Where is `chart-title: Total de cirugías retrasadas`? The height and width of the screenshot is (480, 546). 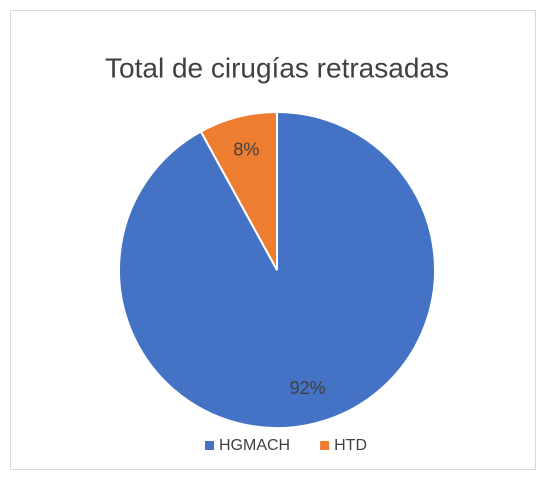 chart-title: Total de cirugías retrasadas is located at coordinates (277, 67).